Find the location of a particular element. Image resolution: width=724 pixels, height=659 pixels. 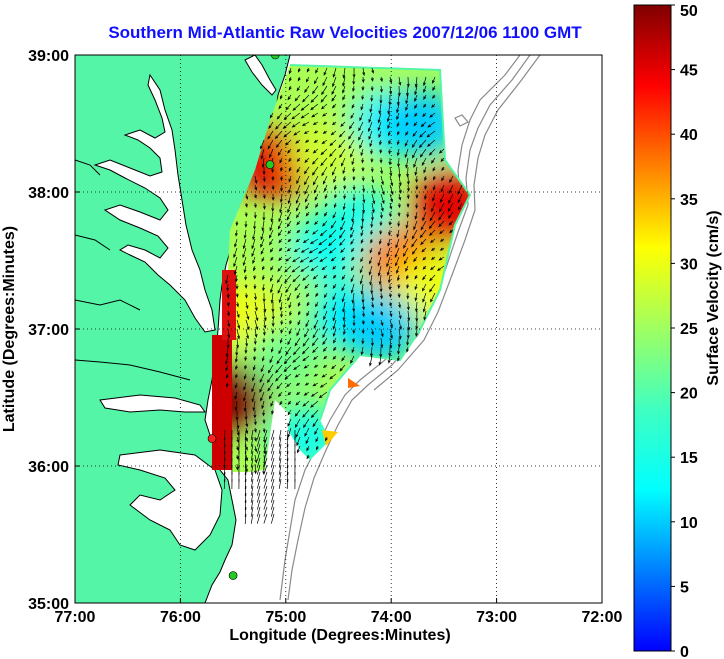

y-tick-label: 37:00 is located at coordinates (48, 330).